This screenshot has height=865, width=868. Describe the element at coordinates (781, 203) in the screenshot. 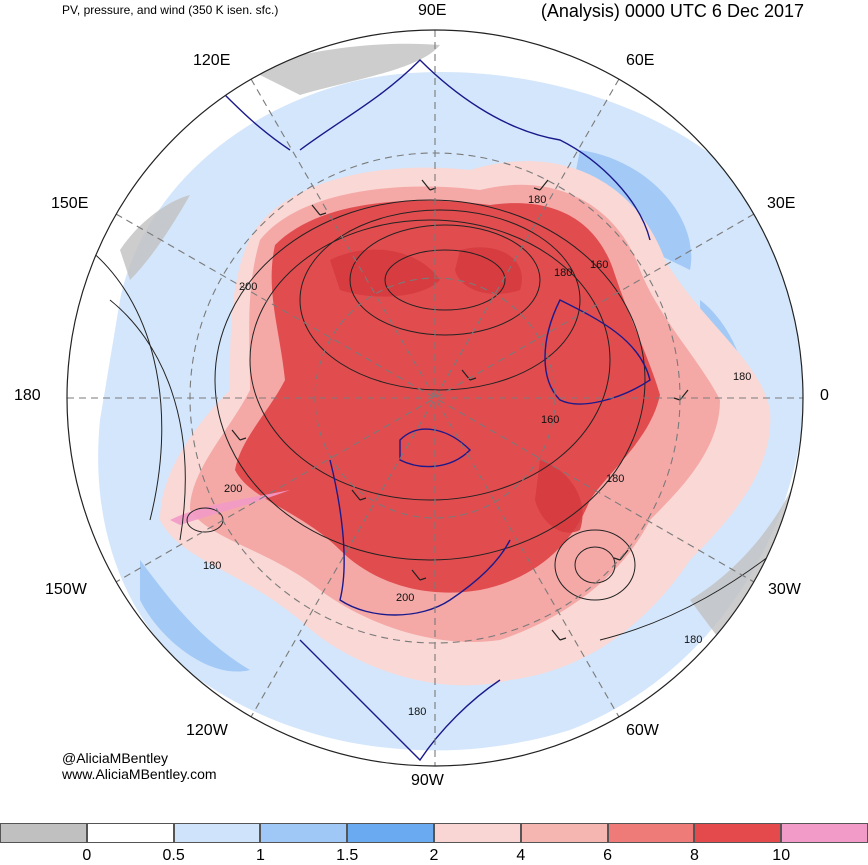

I see `lon-label-30e: 30E` at that location.